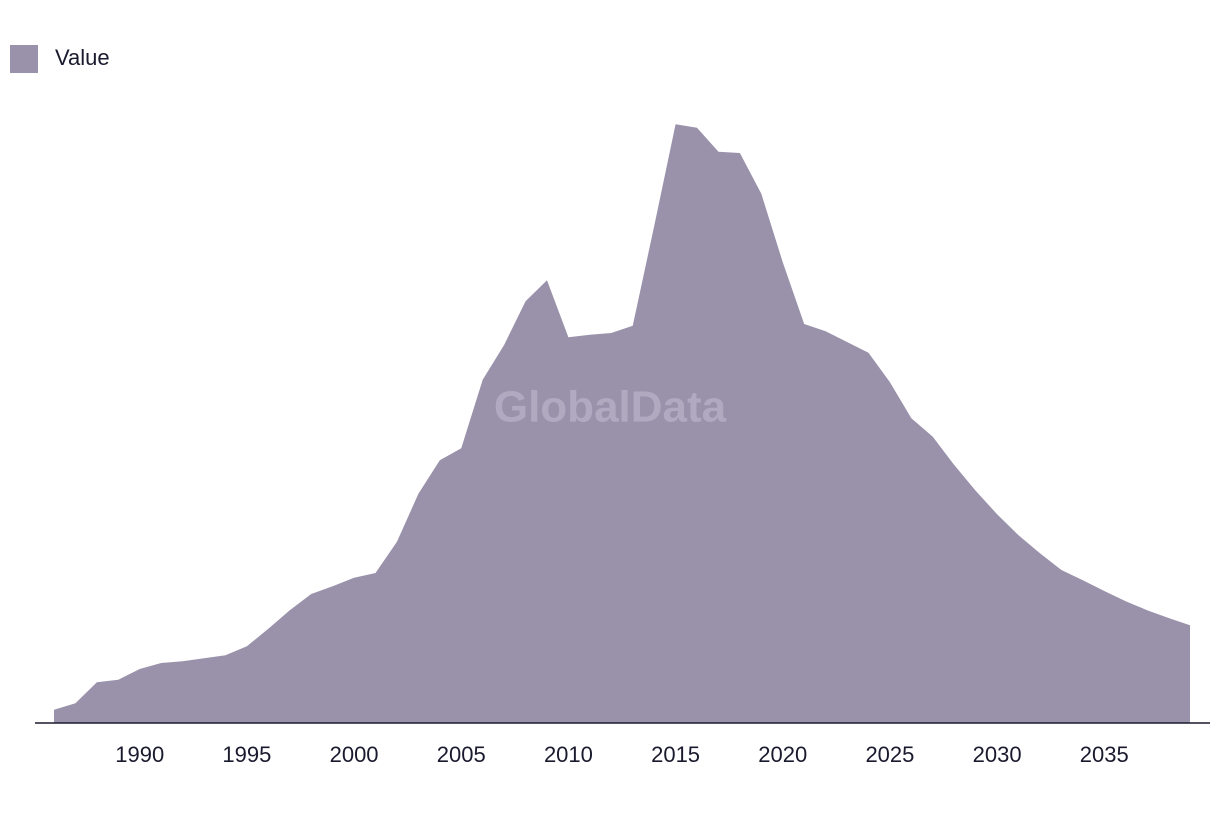  Describe the element at coordinates (675, 754) in the screenshot. I see `x-tick-label: 2015` at that location.